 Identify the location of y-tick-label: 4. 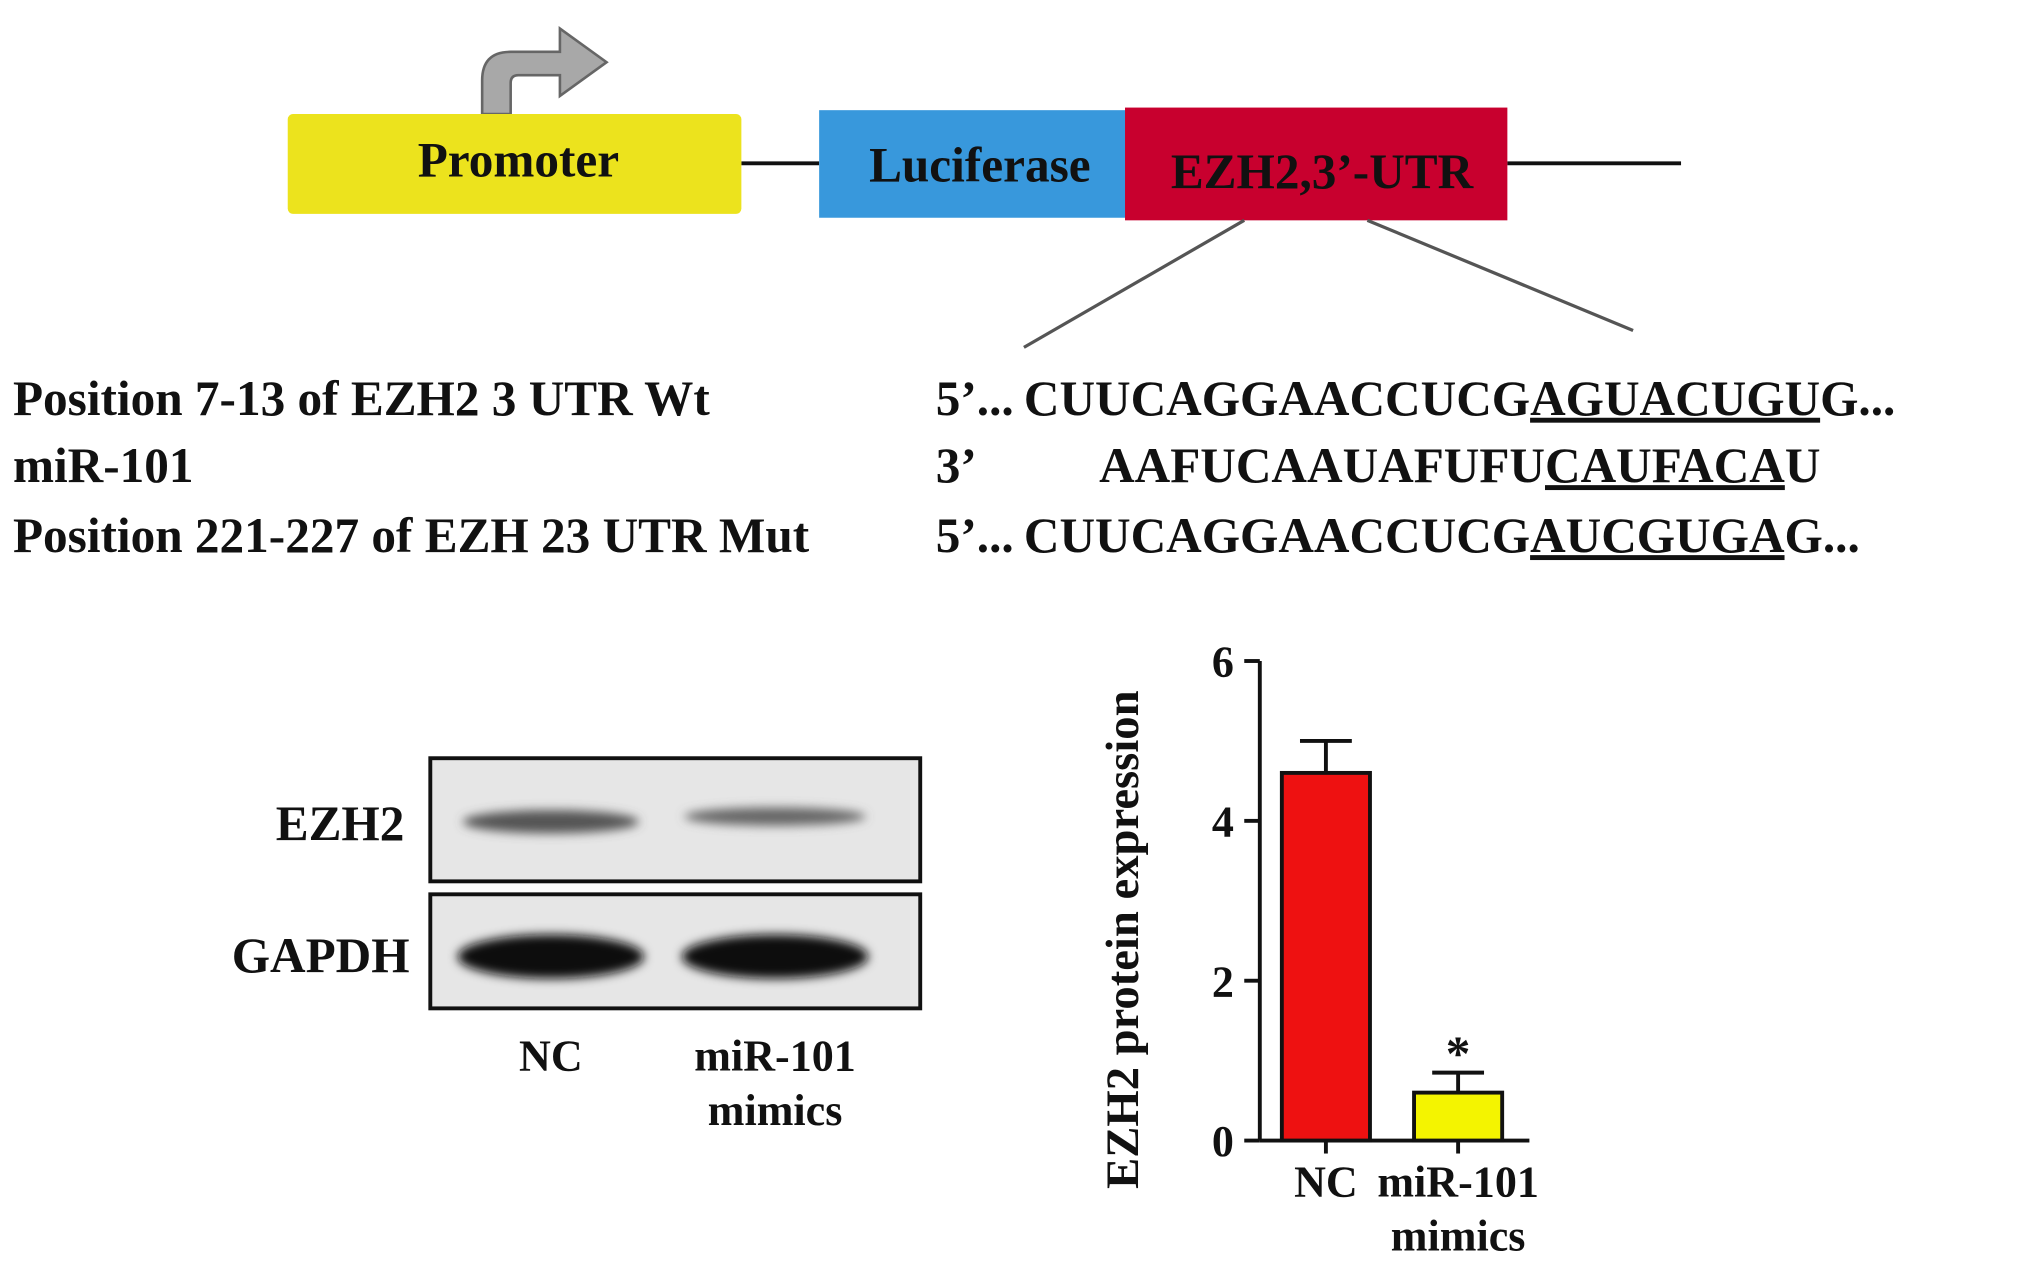
(1223, 821).